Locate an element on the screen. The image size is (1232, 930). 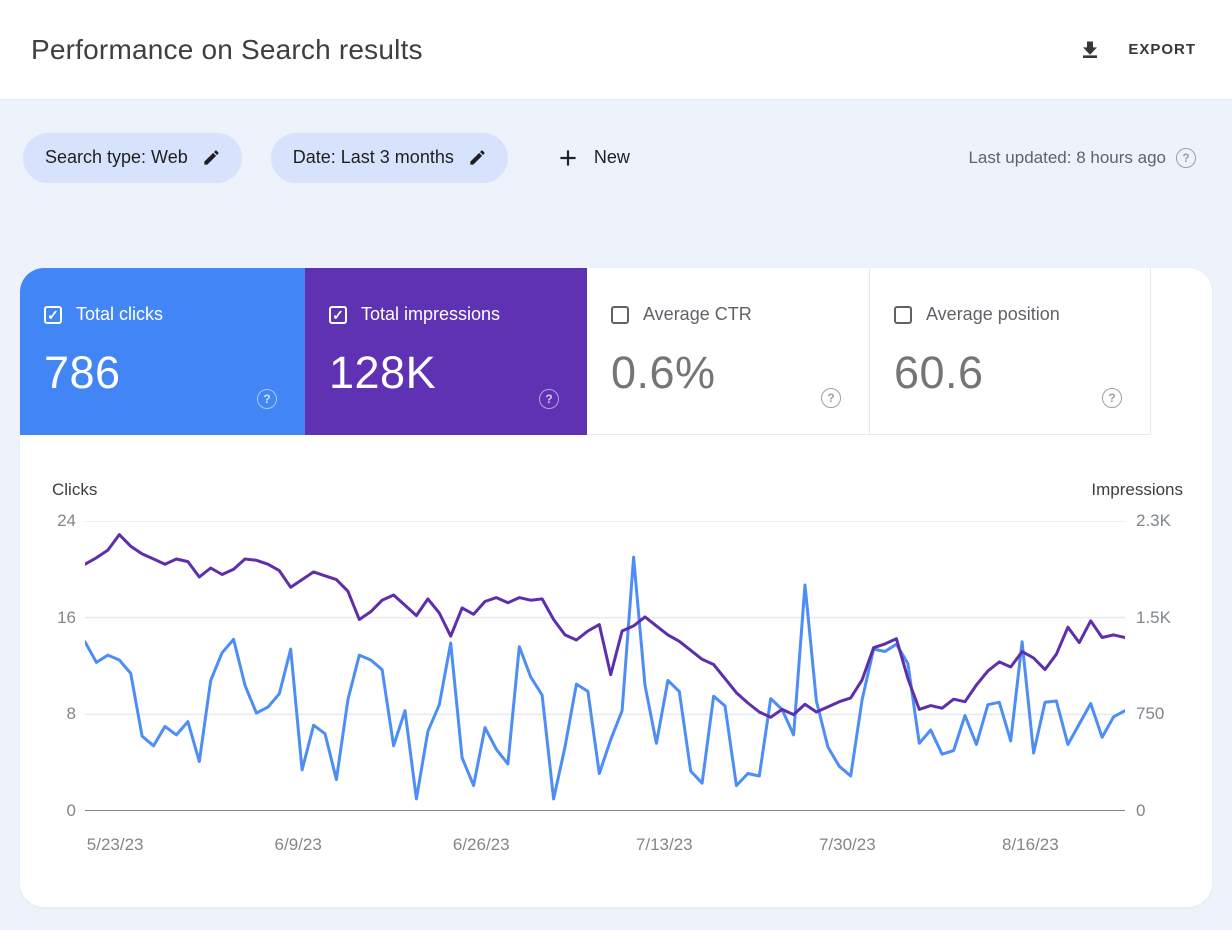
average-ctr-value: 0.6% is located at coordinates (663, 372).